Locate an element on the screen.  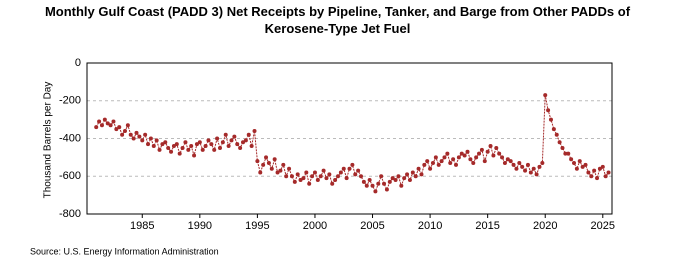
x-tick-label: 2010 is located at coordinates (430, 226).